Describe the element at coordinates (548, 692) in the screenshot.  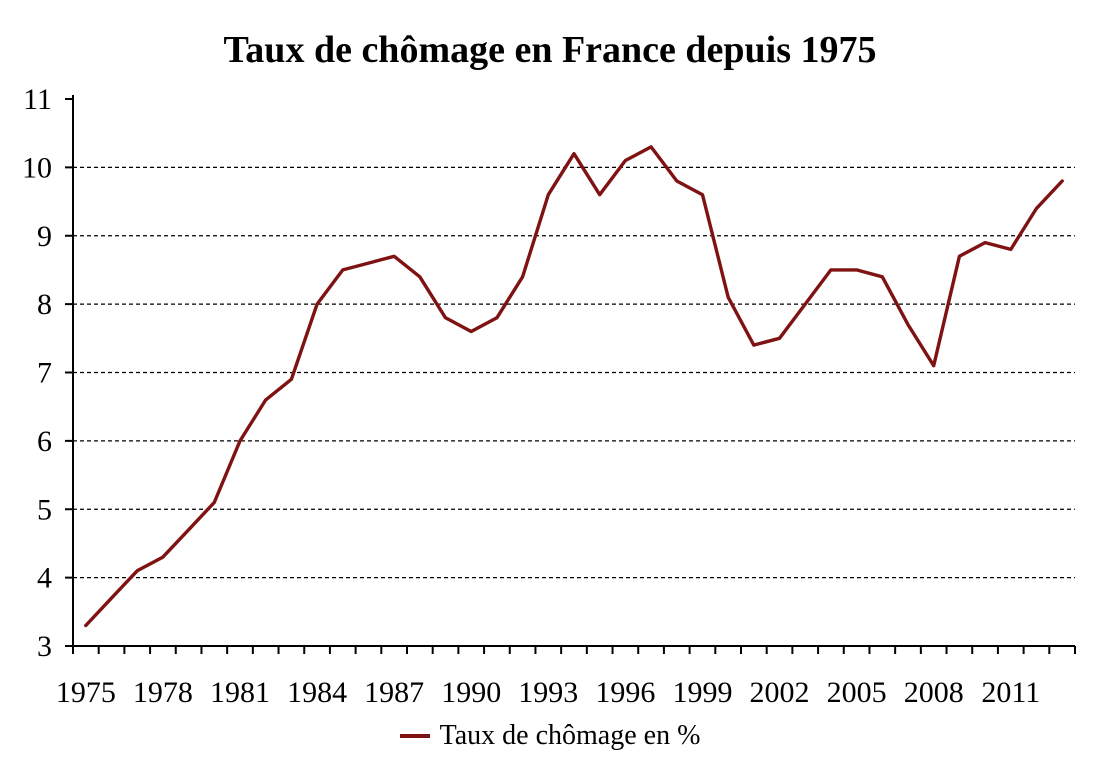
I see `x-axis-tick-label: 1993` at that location.